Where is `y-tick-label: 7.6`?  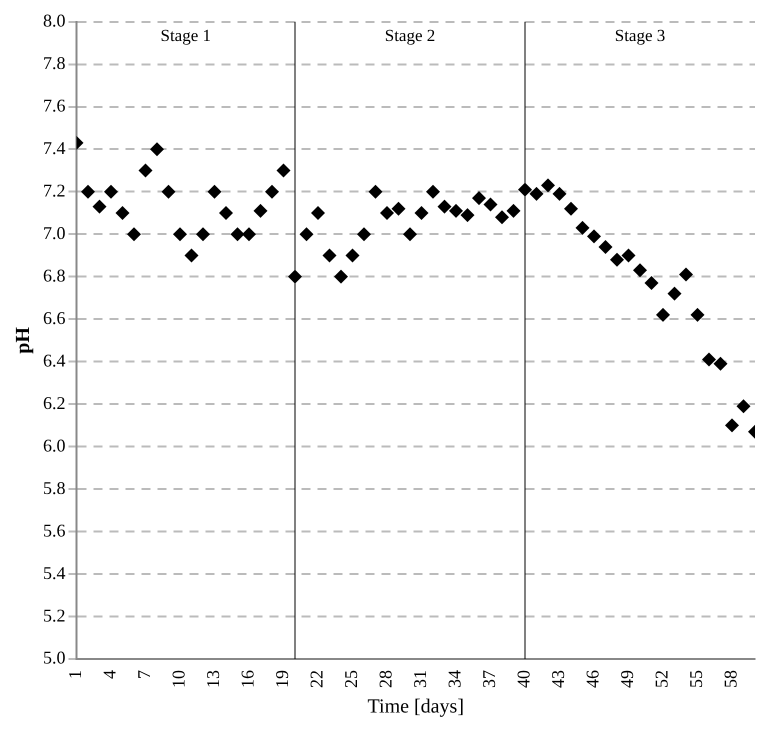 y-tick-label: 7.6 is located at coordinates (54, 105).